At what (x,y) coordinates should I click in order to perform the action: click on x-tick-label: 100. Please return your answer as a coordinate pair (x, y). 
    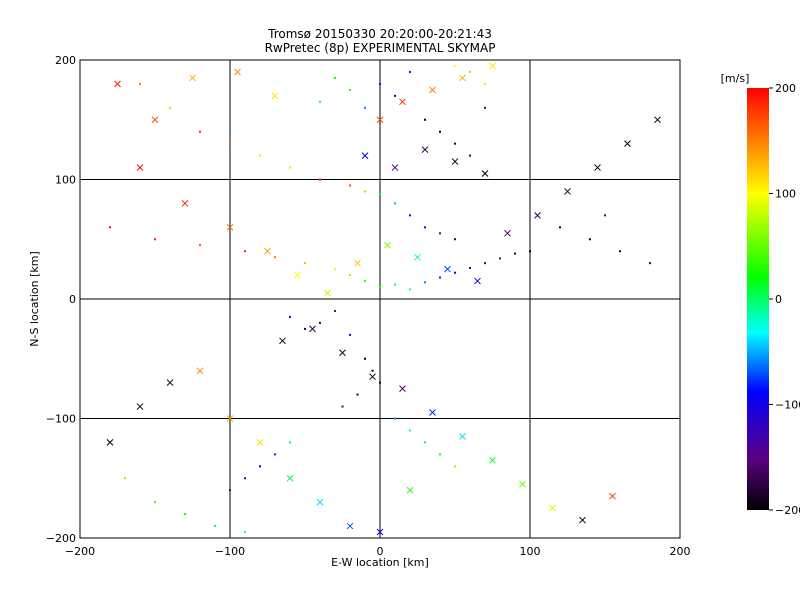
    Looking at the image, I should click on (530, 551).